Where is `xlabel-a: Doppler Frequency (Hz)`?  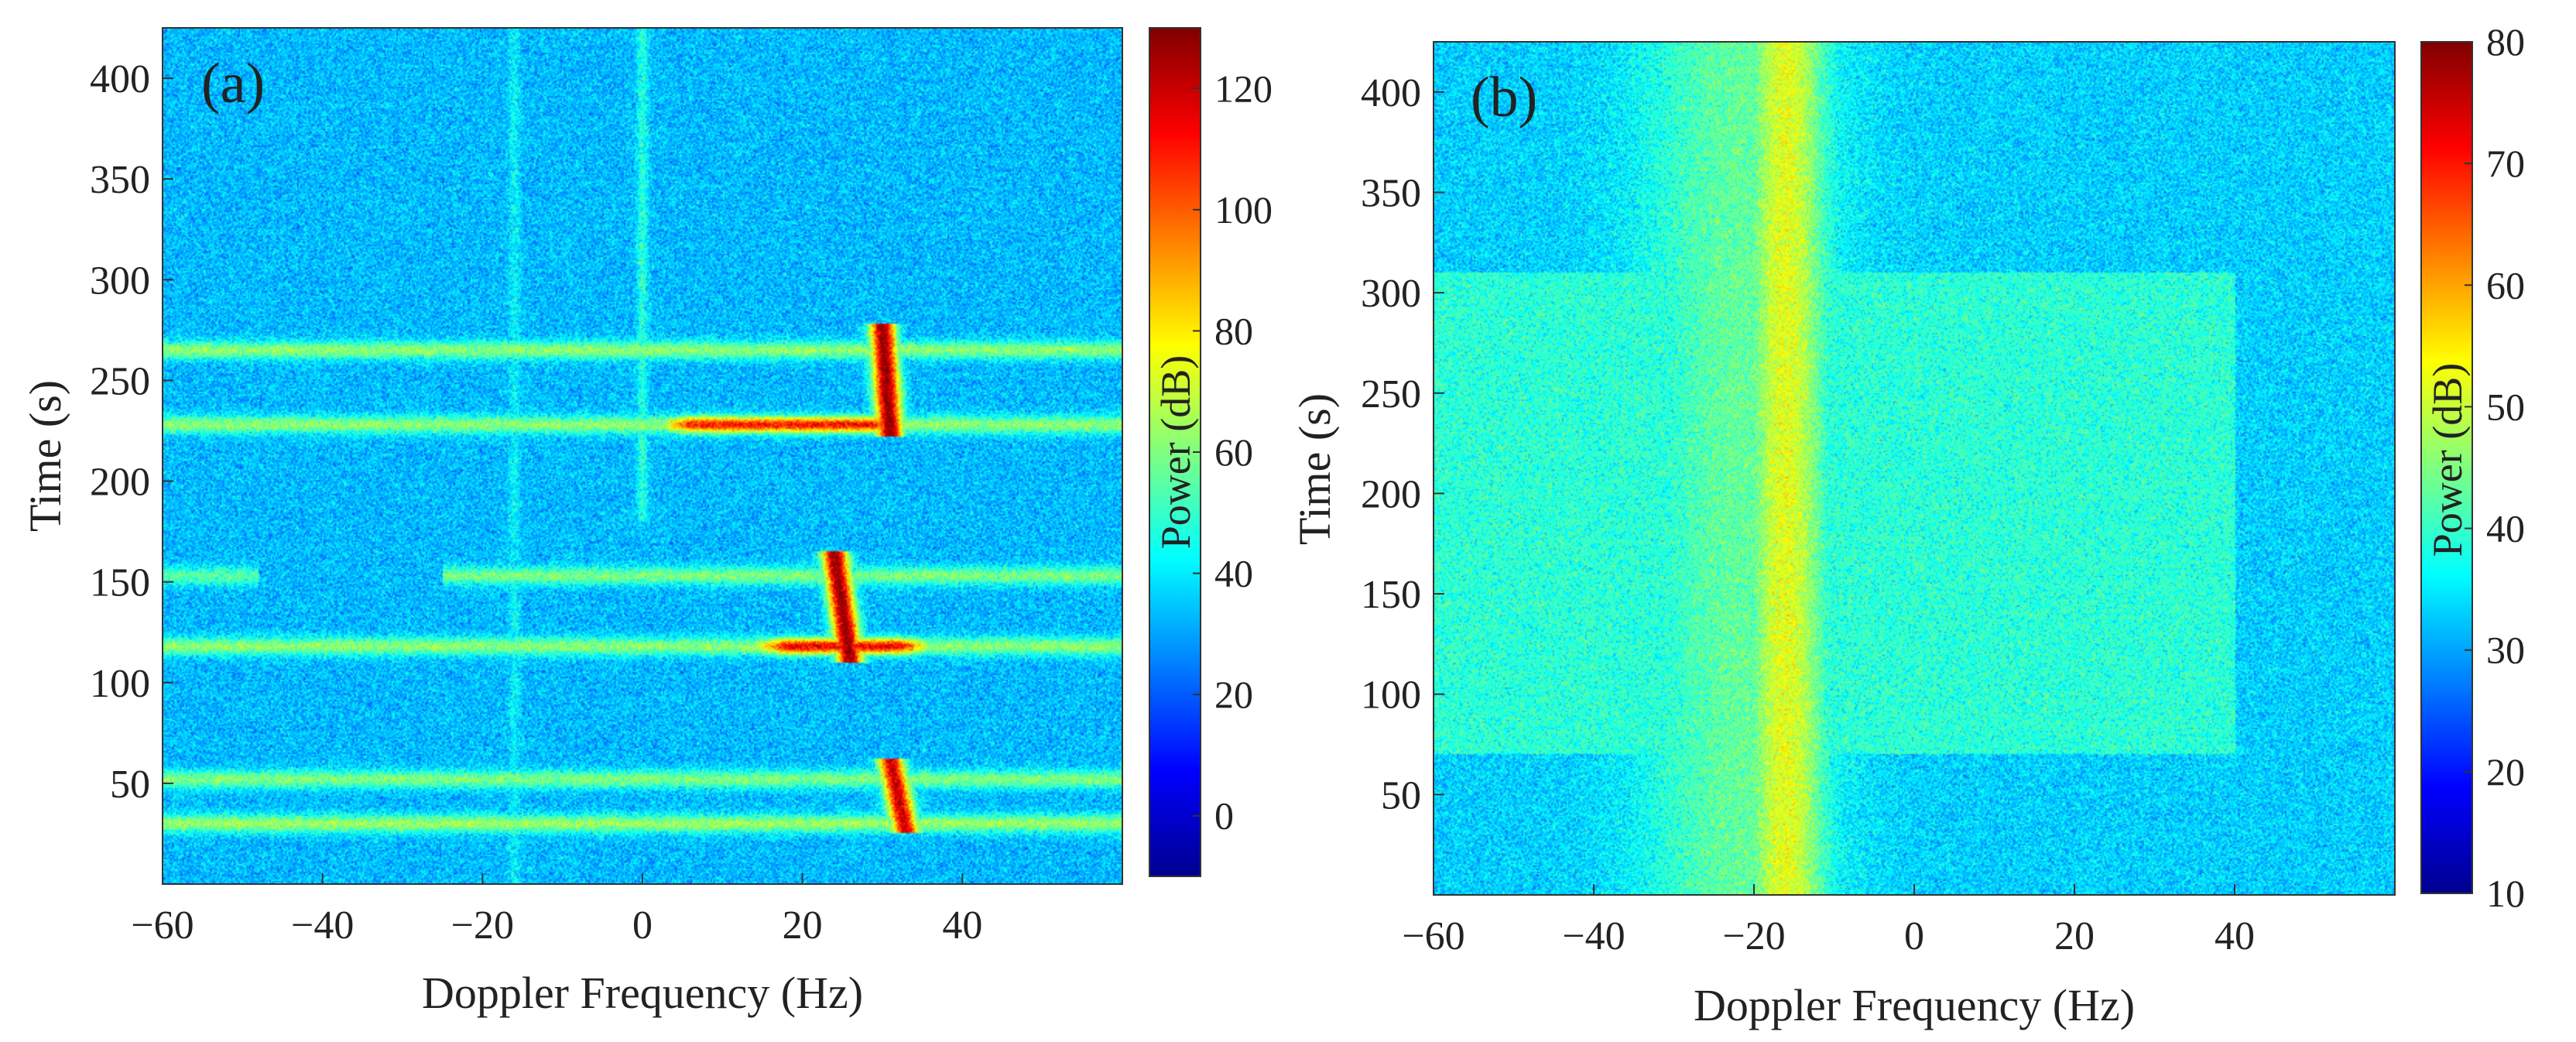 xlabel-a: Doppler Frequency (Hz) is located at coordinates (642, 993).